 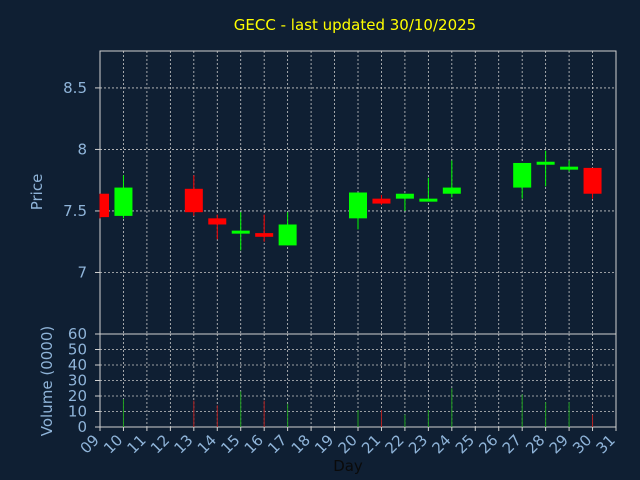 What do you see at coordinates (75, 211) in the screenshot?
I see `price-tick-label: 7.5` at bounding box center [75, 211].